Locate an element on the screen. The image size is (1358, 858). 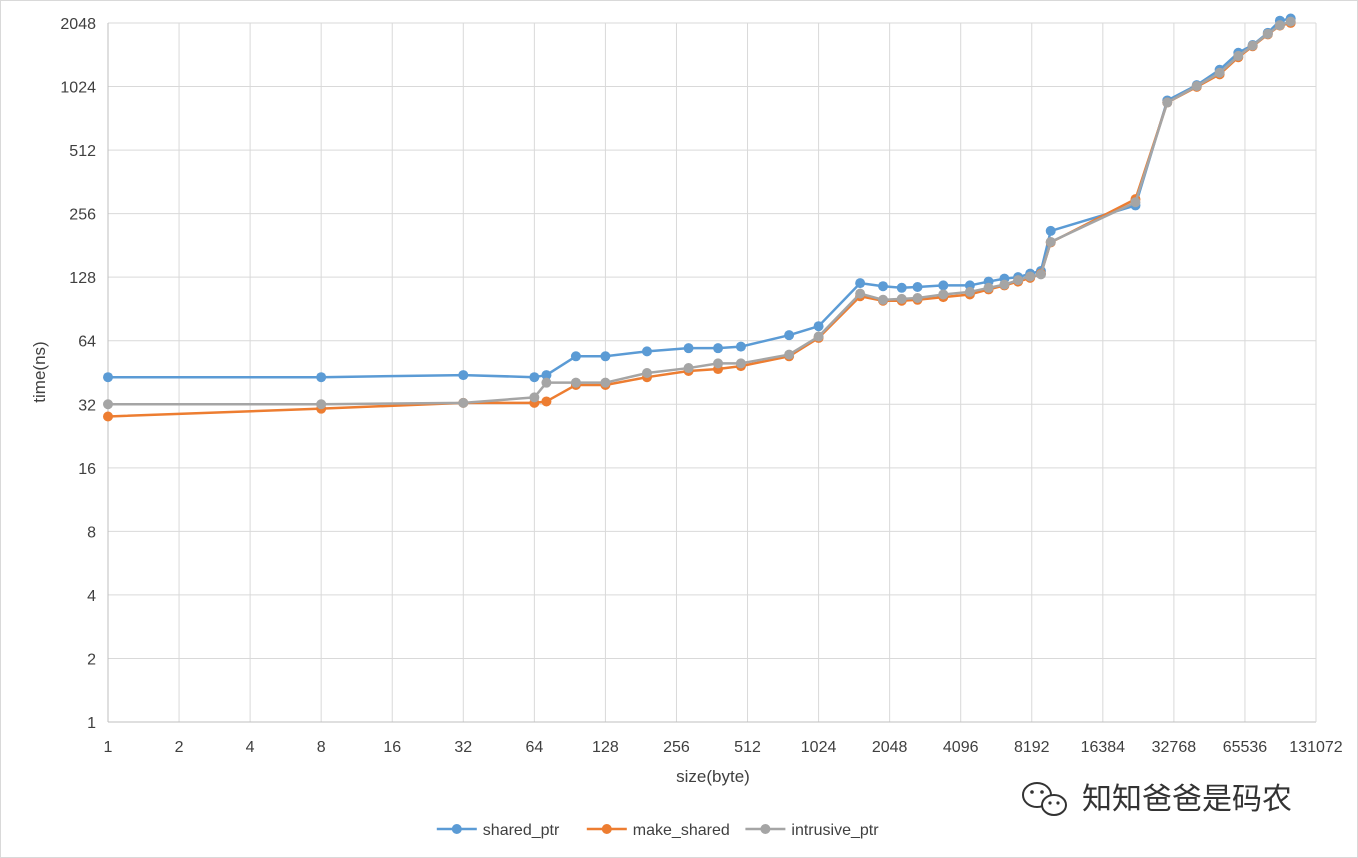
x-tick-label: 8192 is located at coordinates (1032, 747).